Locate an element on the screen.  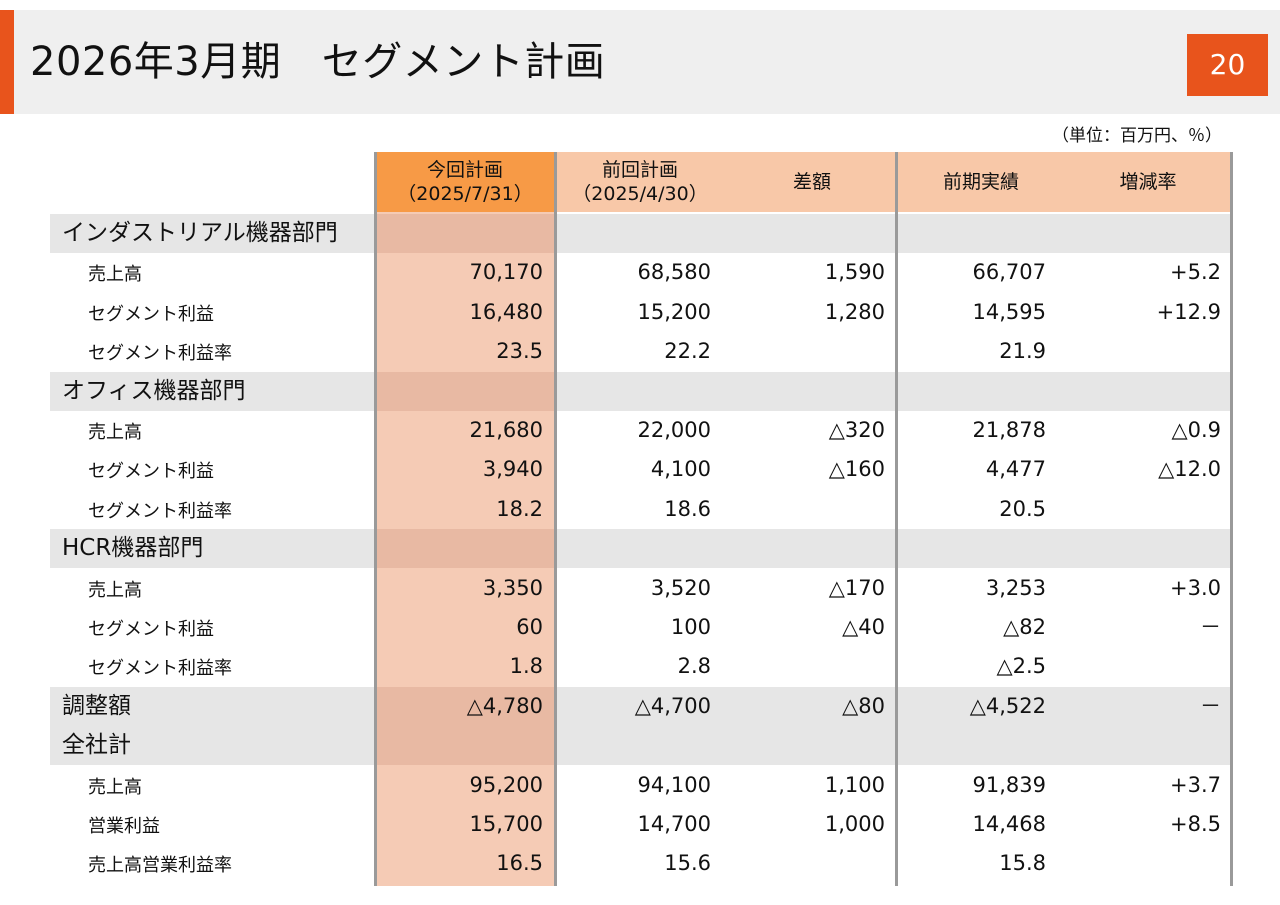
divider-prior-left is located at coordinates (896, 519).